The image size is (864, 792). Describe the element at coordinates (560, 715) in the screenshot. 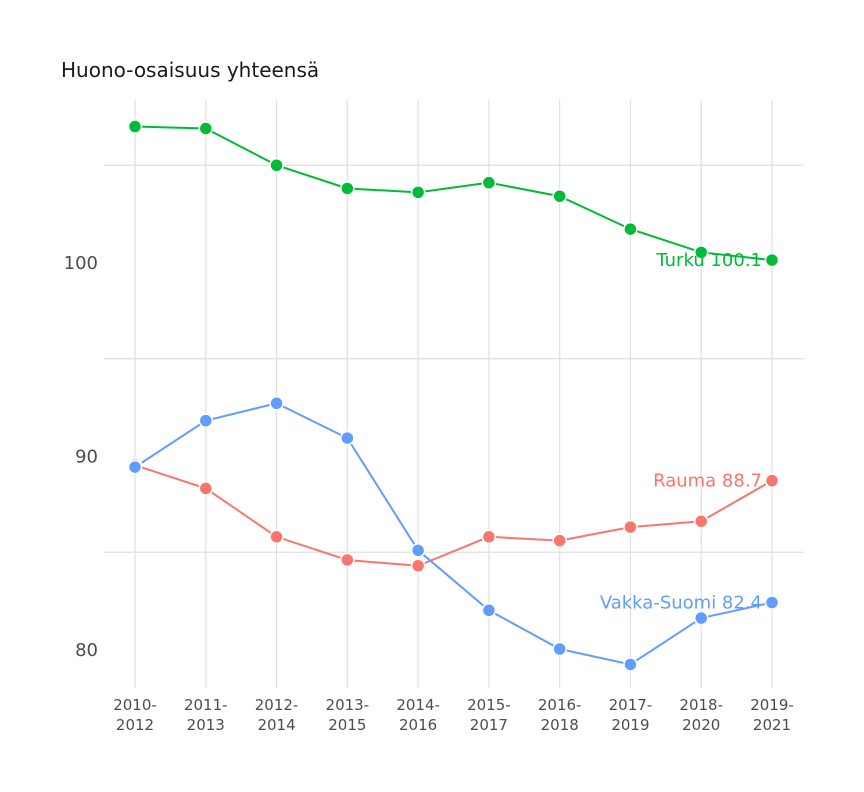

I see `x-tick-label: 2016-2018` at that location.